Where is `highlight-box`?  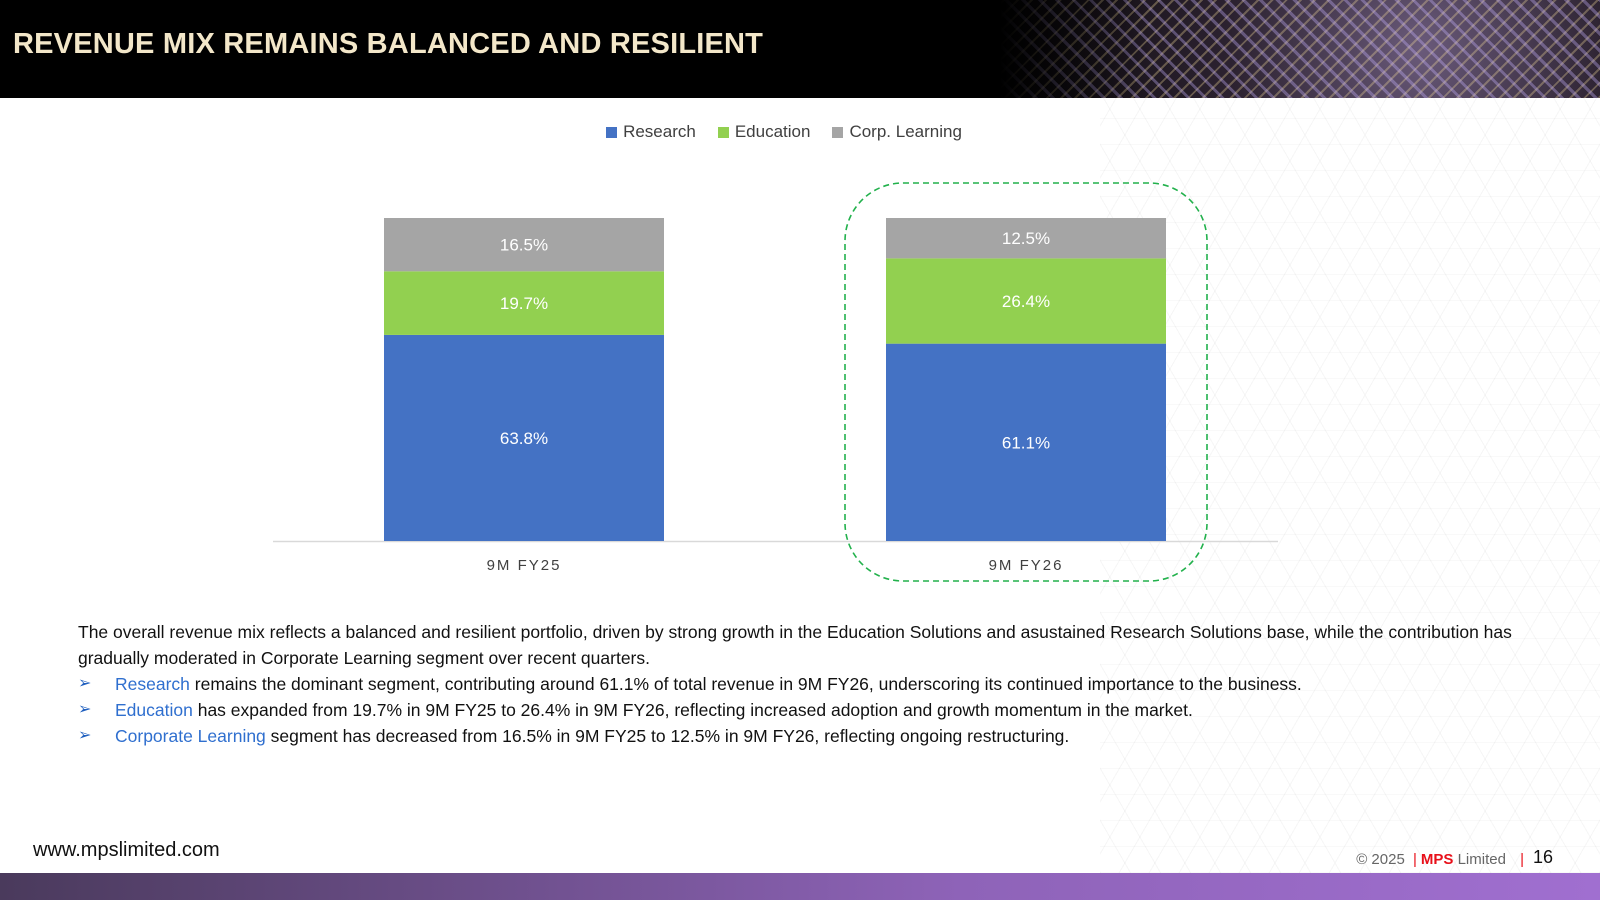
highlight-box is located at coordinates (1026, 382).